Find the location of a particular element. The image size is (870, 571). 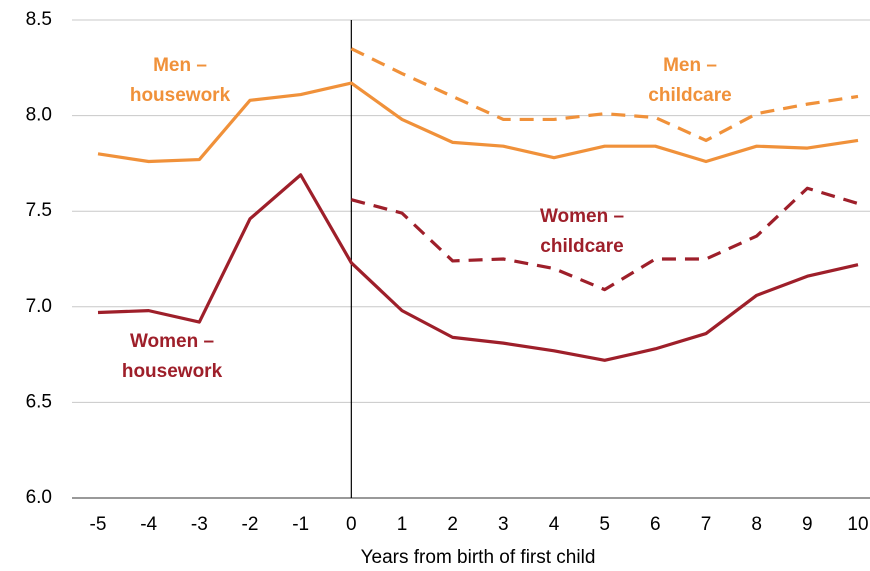

x-tick-label: 0 is located at coordinates (351, 524).